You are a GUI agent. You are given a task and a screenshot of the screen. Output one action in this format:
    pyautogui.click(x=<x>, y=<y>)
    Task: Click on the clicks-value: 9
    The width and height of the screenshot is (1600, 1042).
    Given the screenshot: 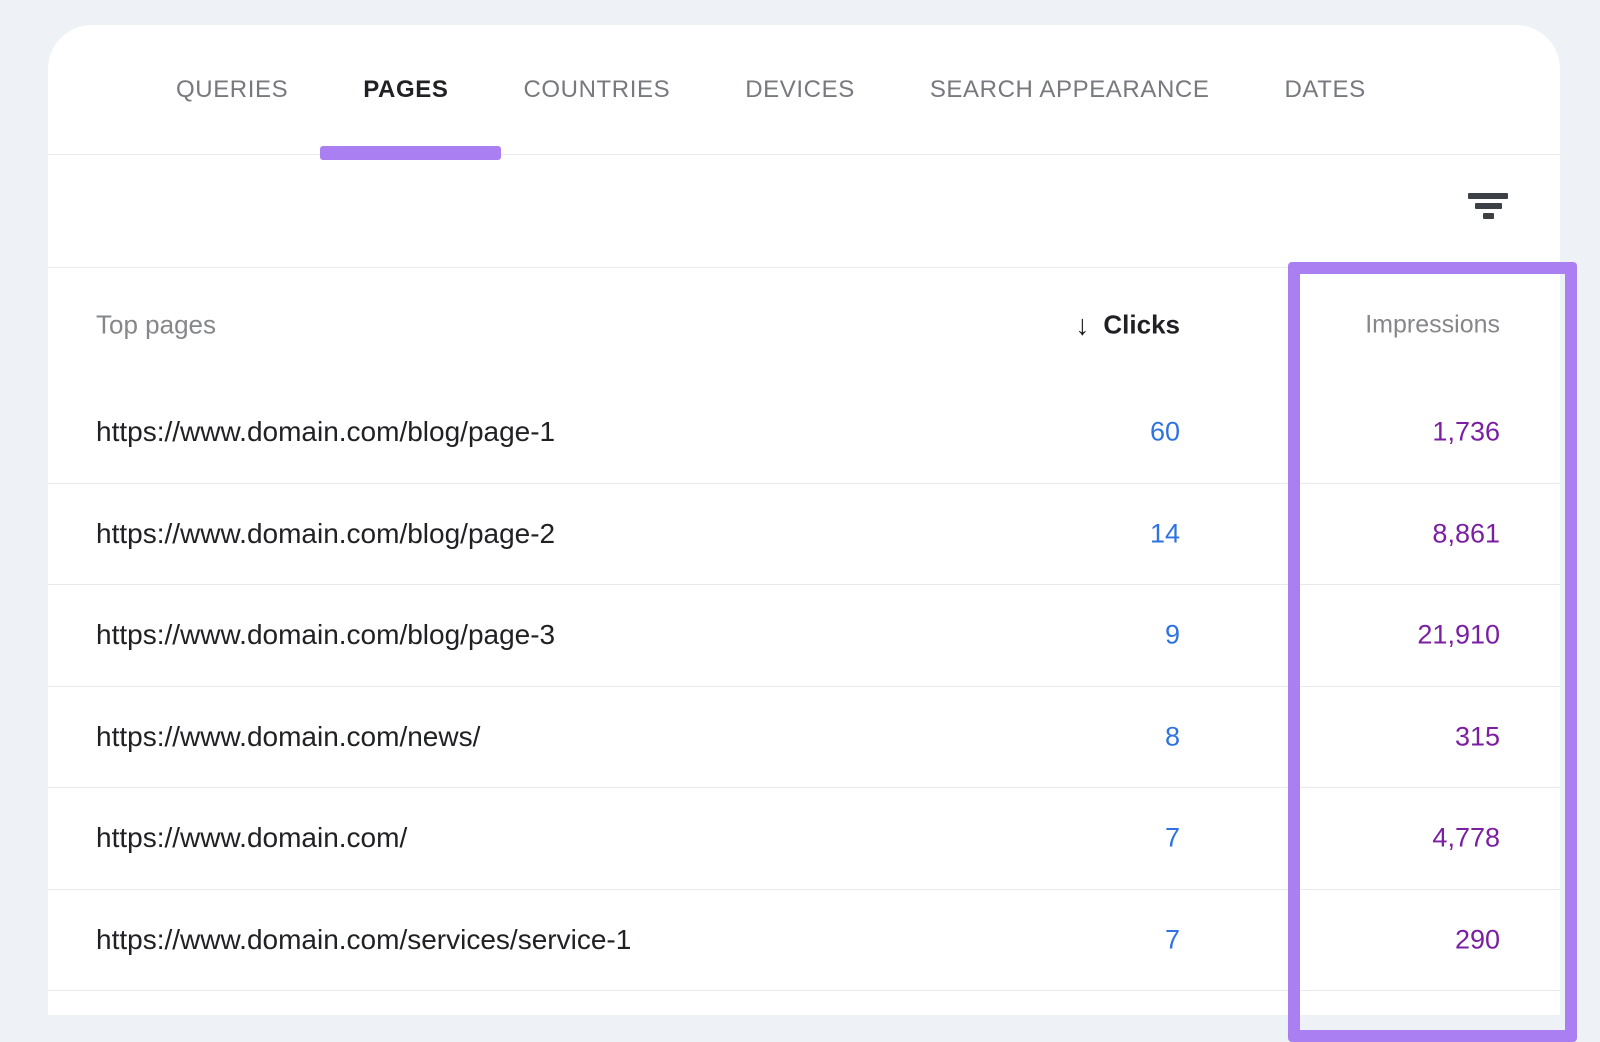 What is the action you would take?
    pyautogui.click(x=1172, y=634)
    